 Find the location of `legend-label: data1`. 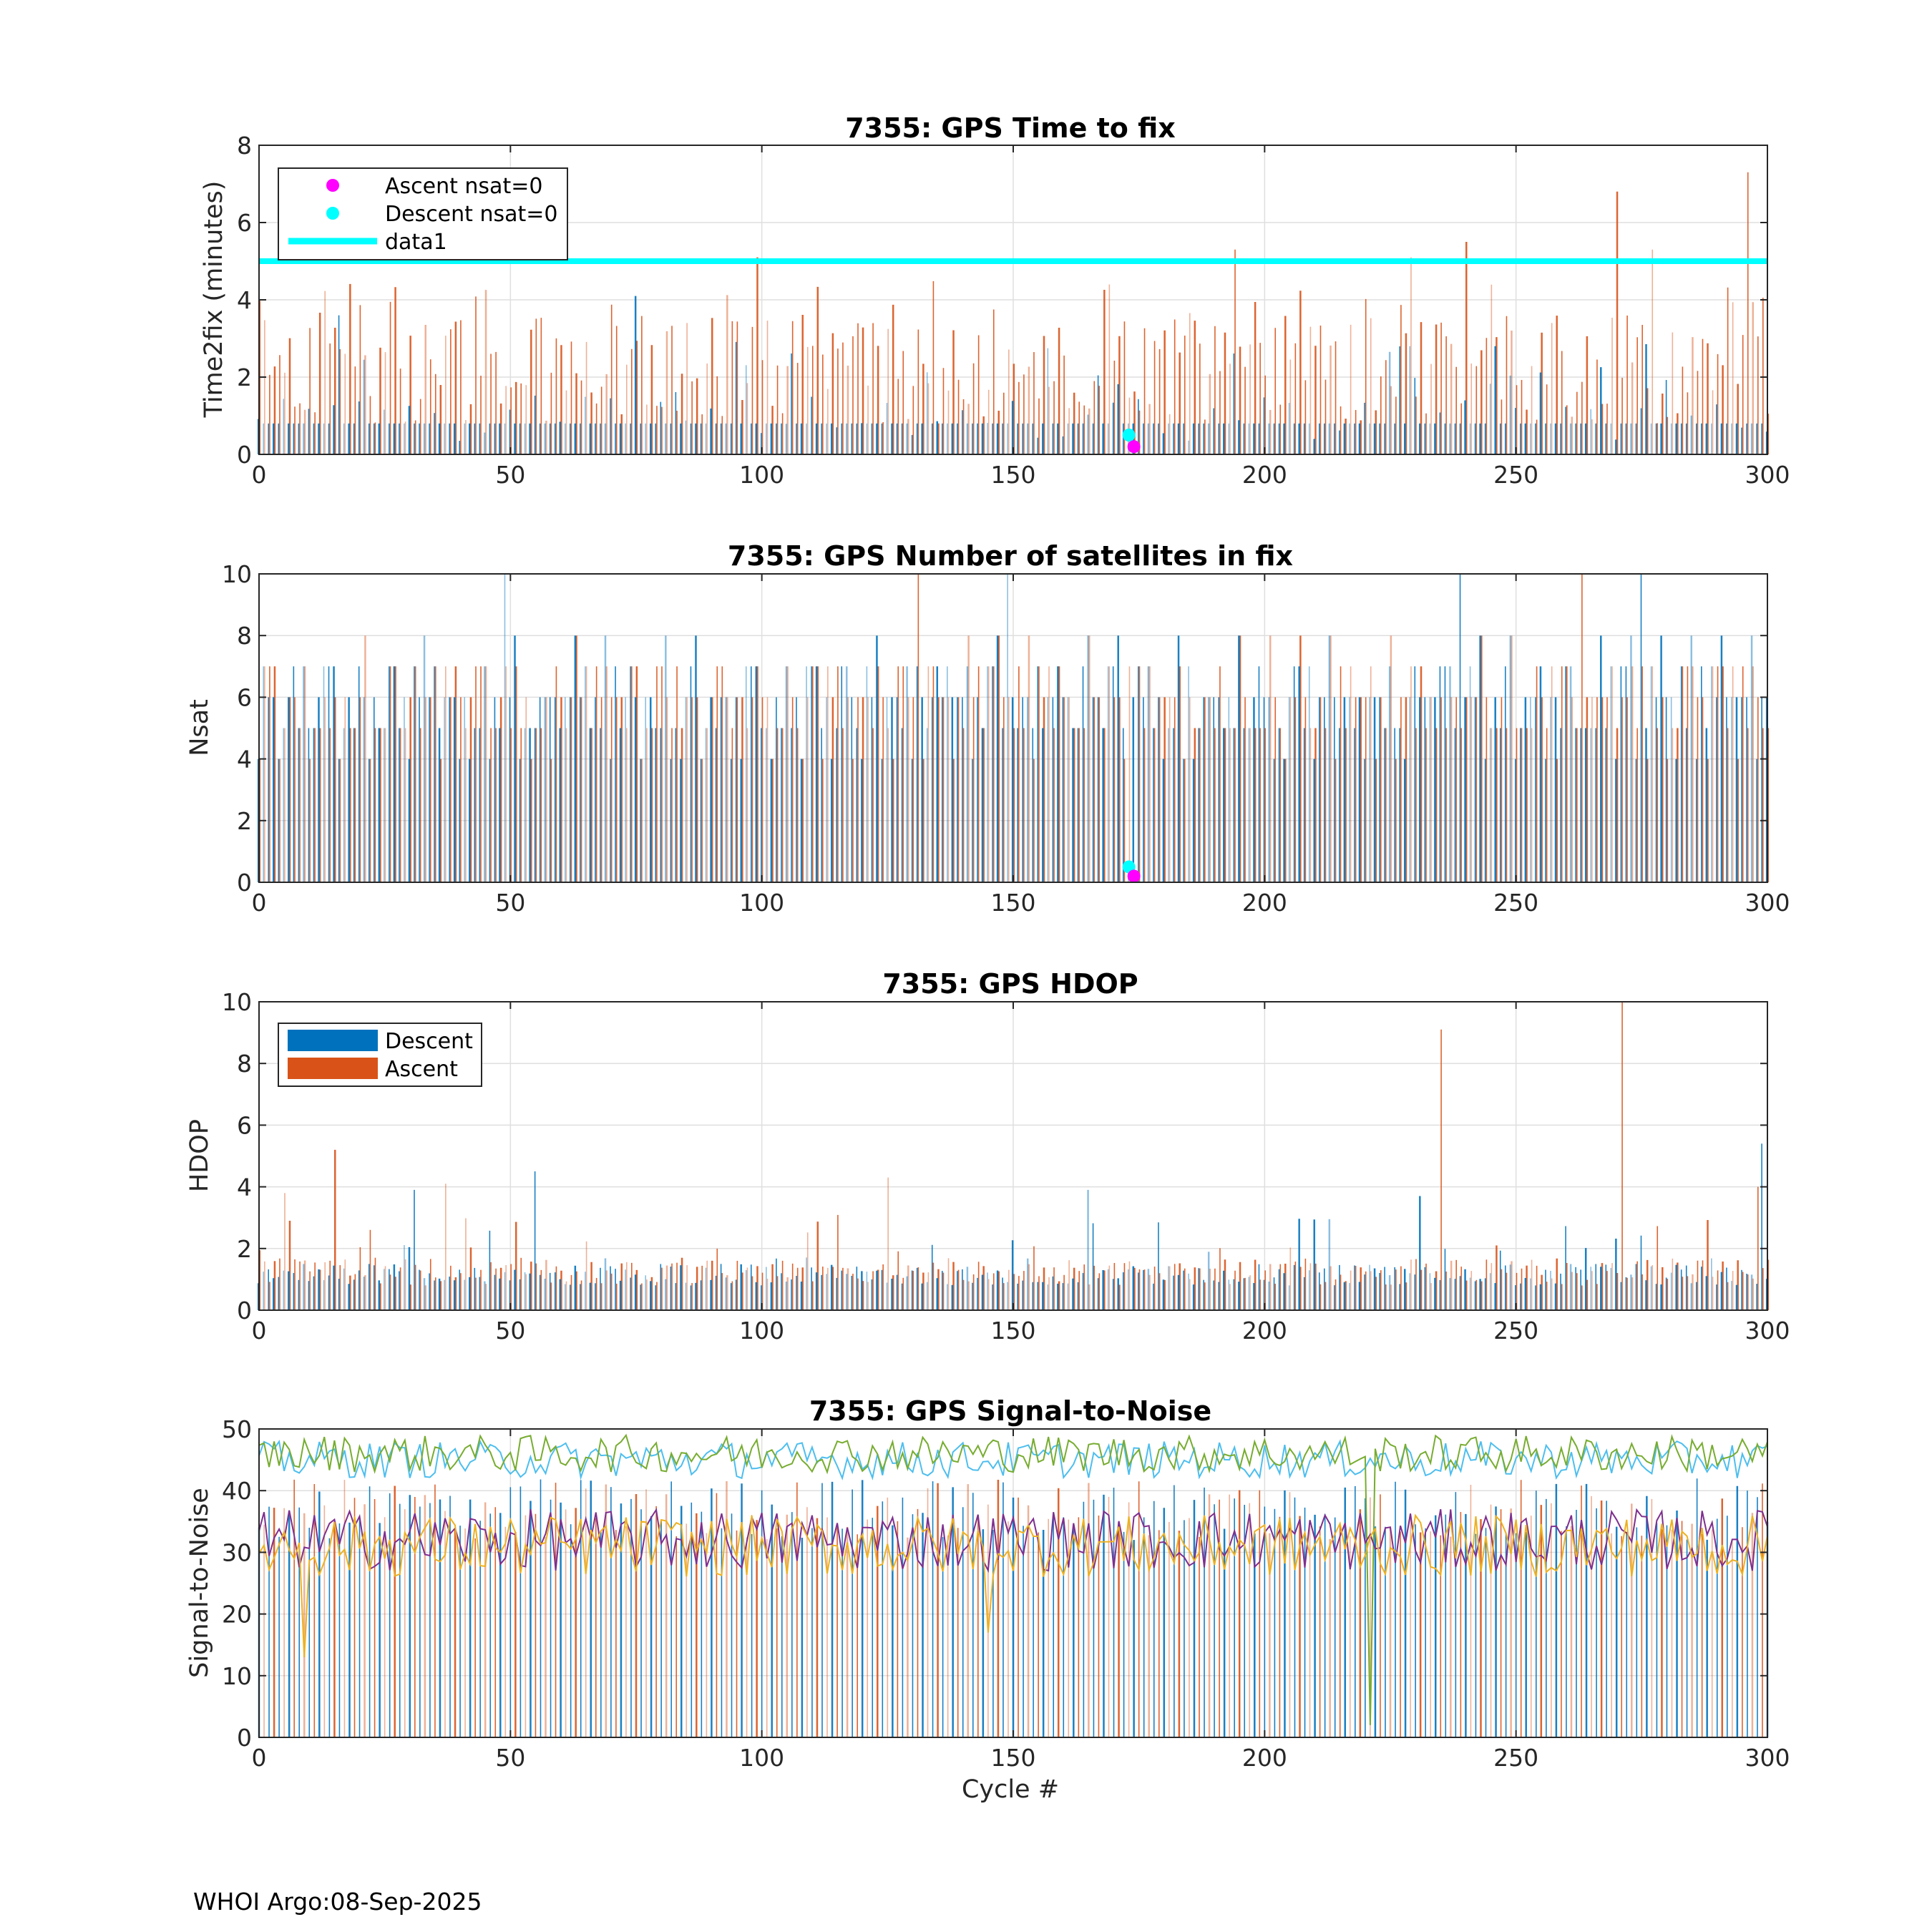

legend-label: data1 is located at coordinates (416, 242).